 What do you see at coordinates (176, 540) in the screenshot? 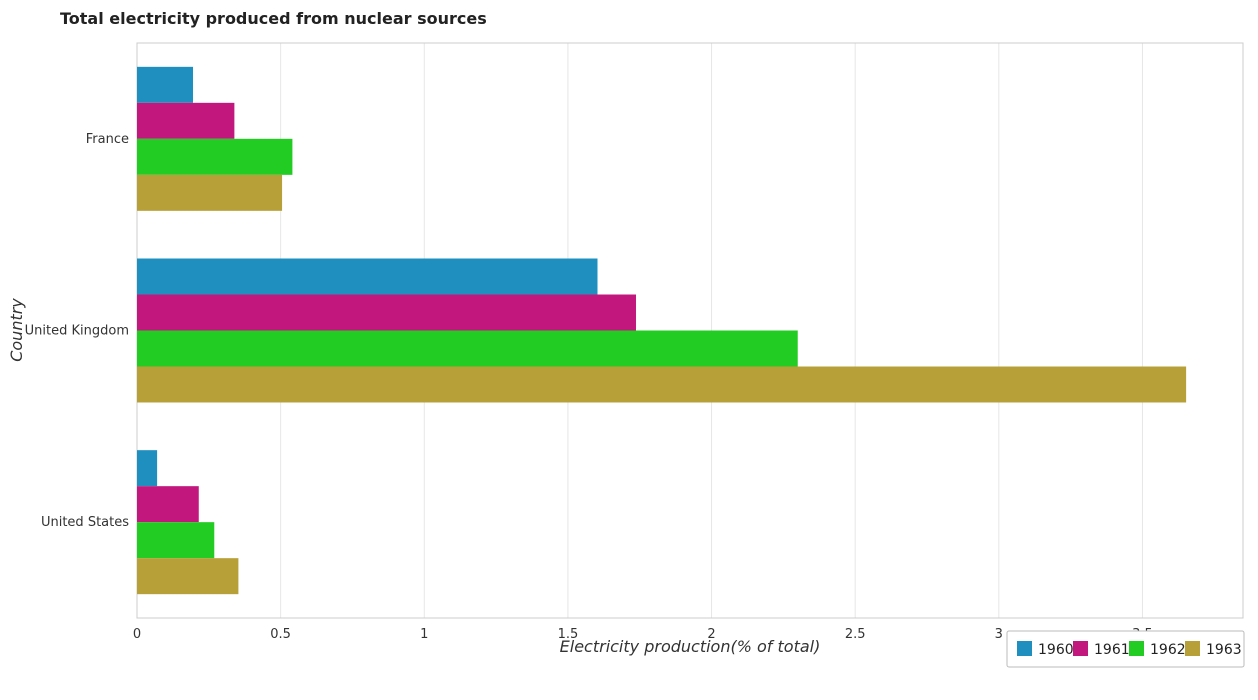
I see `bar-1962-united-states` at bounding box center [176, 540].